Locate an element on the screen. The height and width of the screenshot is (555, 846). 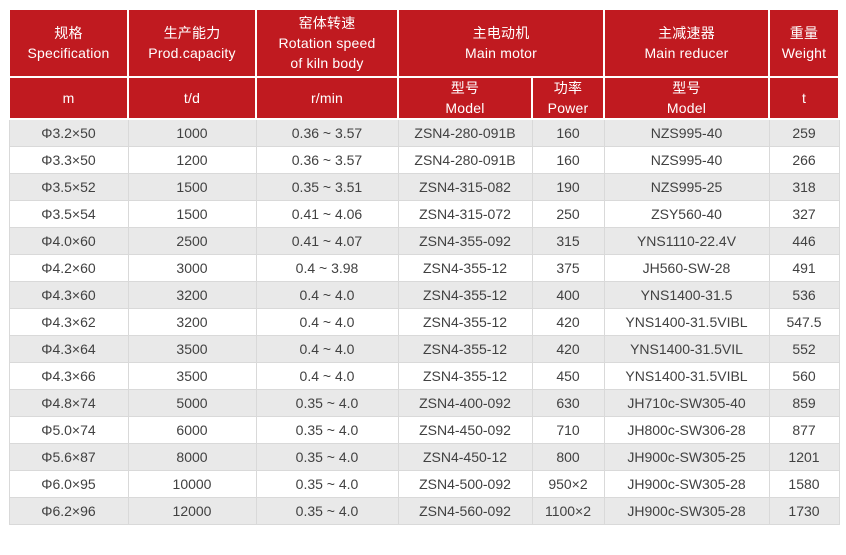
header-zh: 生产能力 is located at coordinates (192, 33).